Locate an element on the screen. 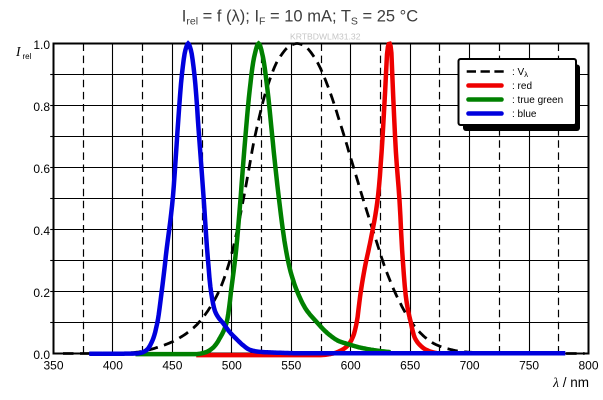  svg-text: 800 is located at coordinates (588, 365).